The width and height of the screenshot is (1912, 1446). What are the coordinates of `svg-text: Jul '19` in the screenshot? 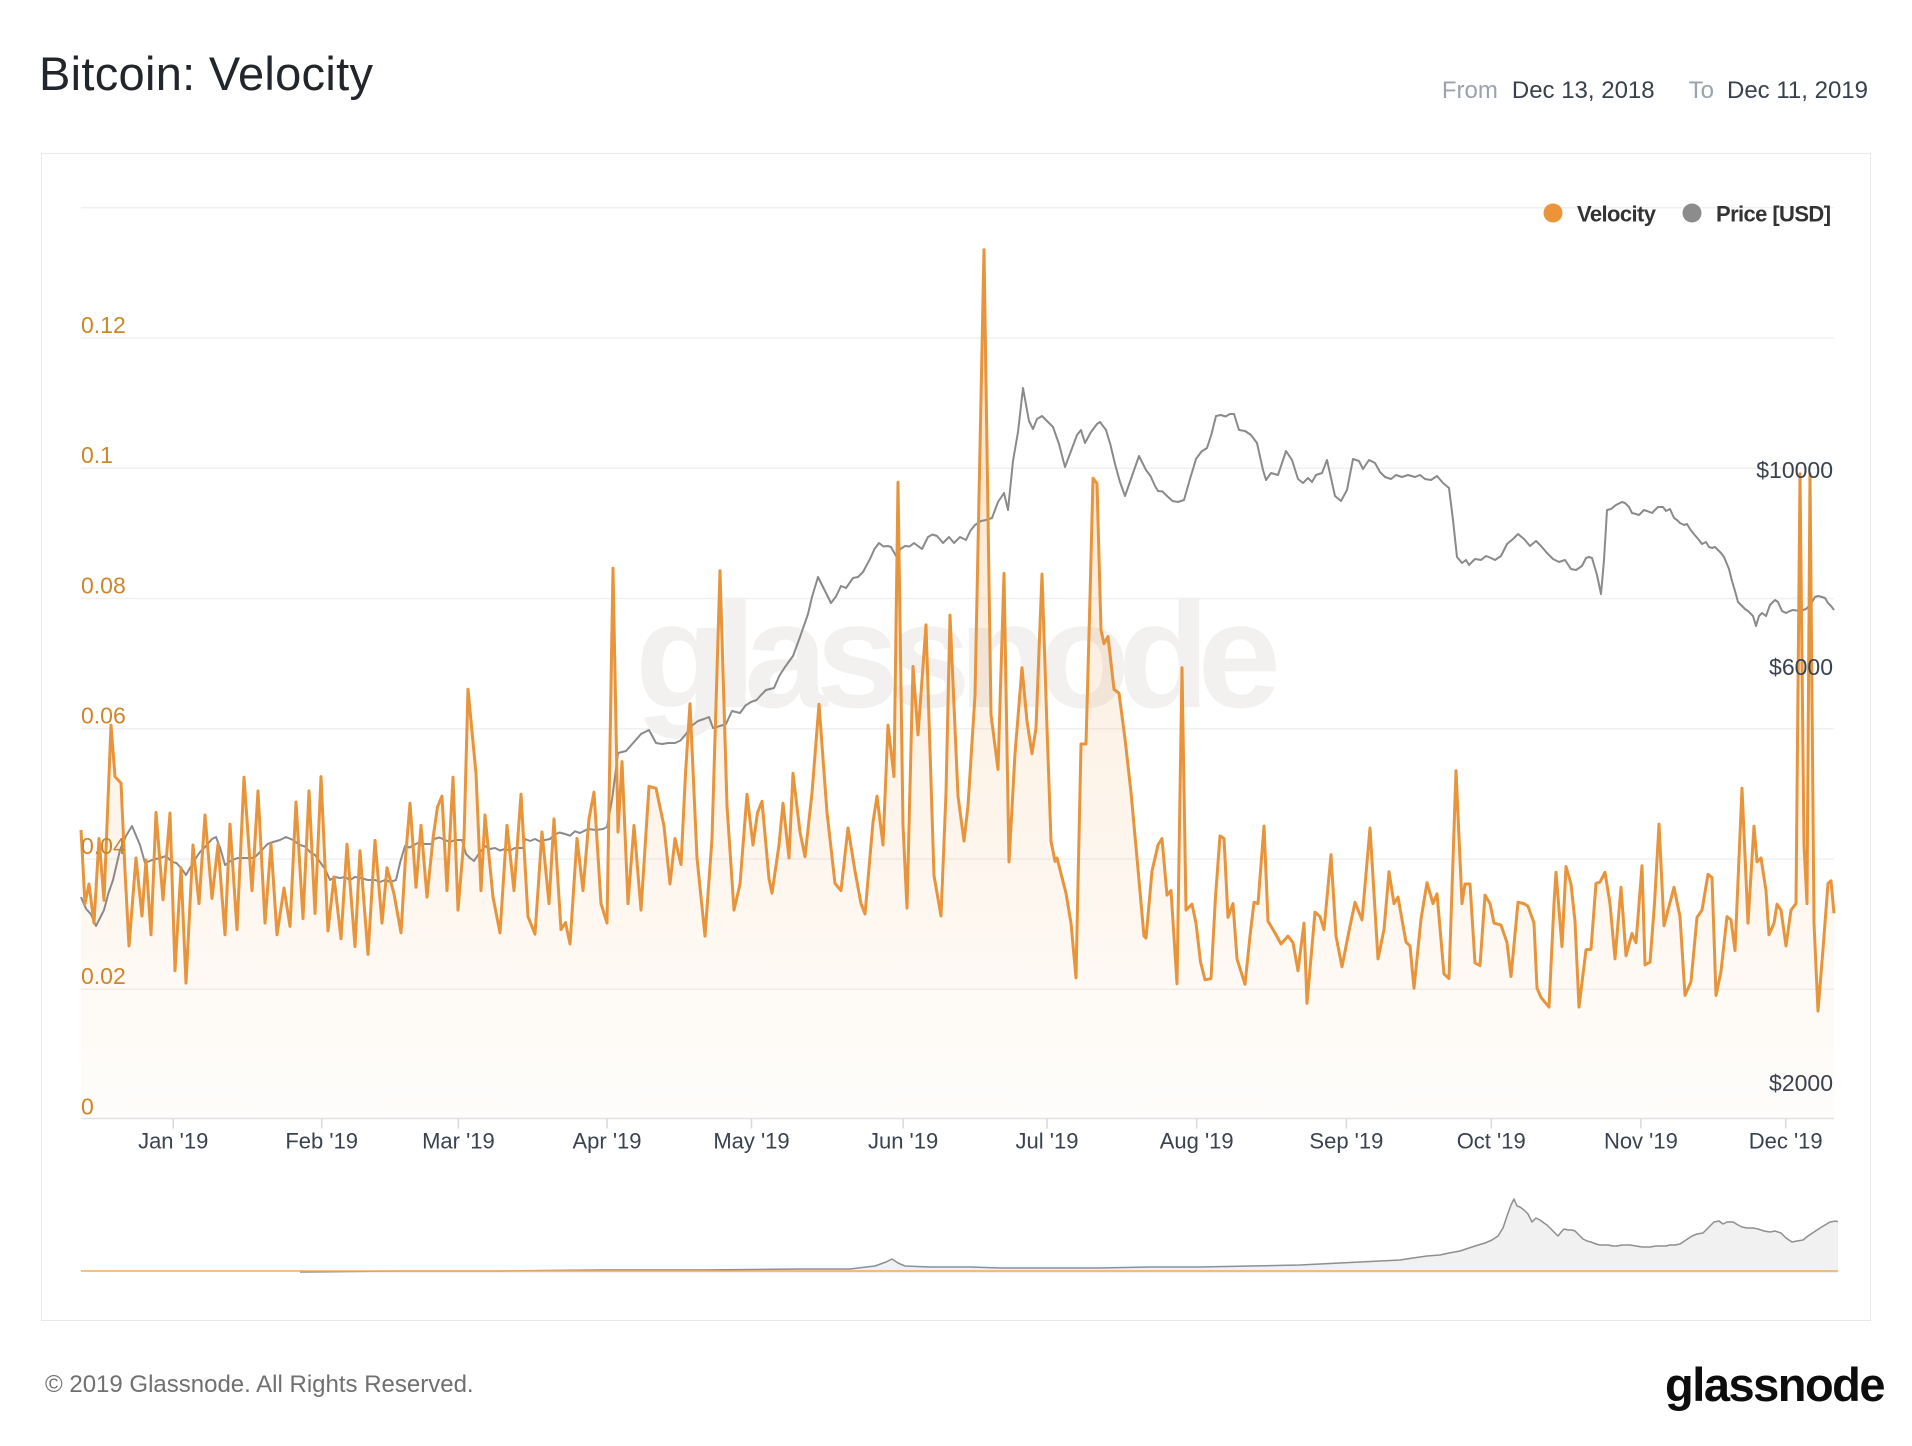 It's located at (1047, 1141).